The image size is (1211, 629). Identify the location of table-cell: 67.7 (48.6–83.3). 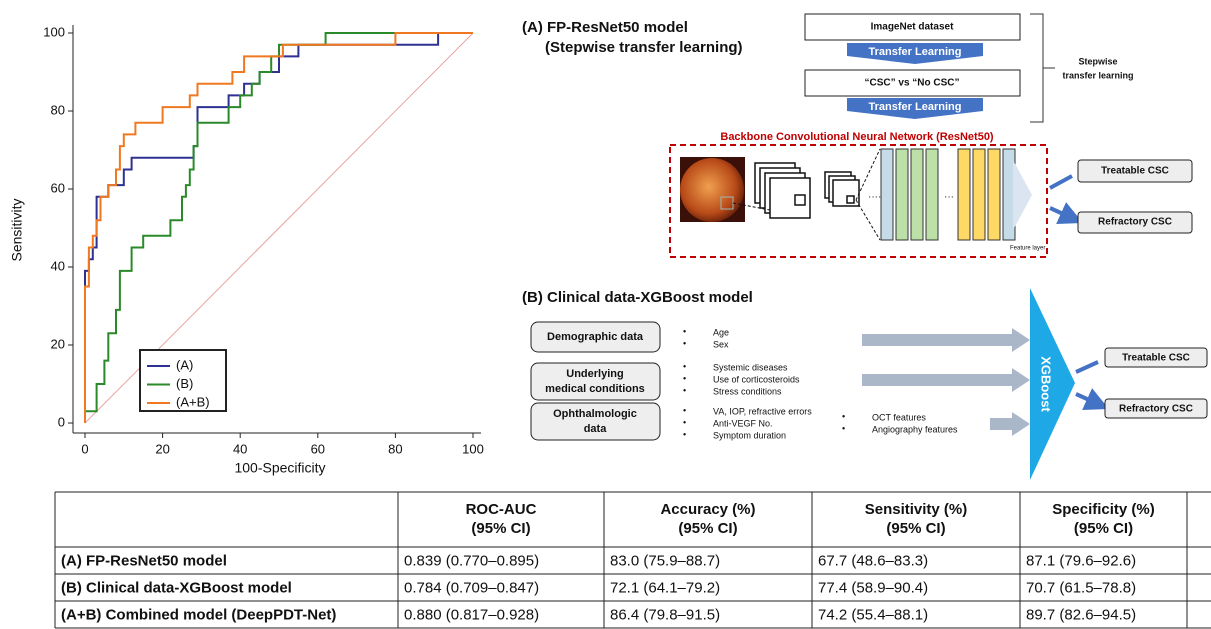
(873, 560).